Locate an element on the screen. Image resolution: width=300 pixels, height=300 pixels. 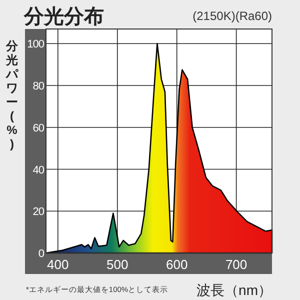
x-tick-label: 600 is located at coordinates (177, 264).